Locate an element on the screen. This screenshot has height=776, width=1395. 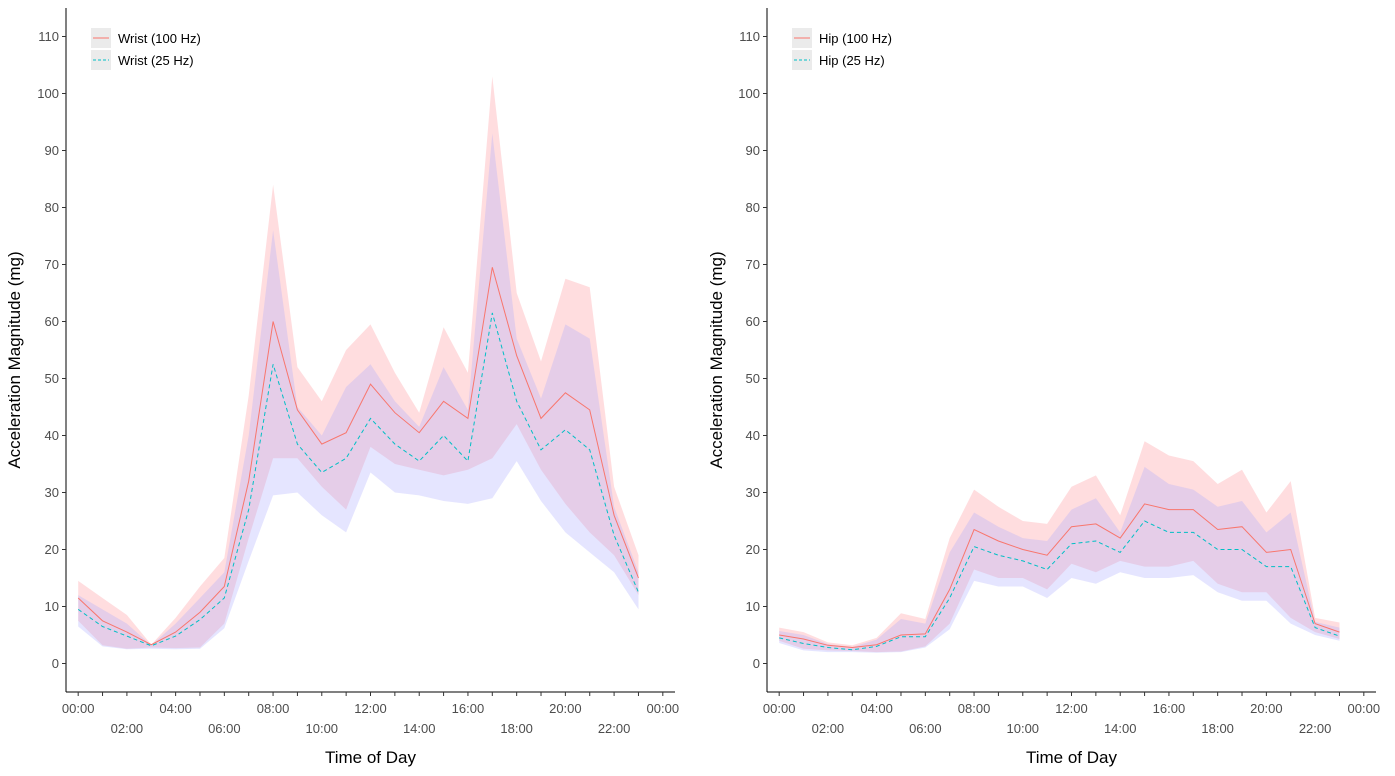
legend-label: Hip (25 Hz) is located at coordinates (852, 60).